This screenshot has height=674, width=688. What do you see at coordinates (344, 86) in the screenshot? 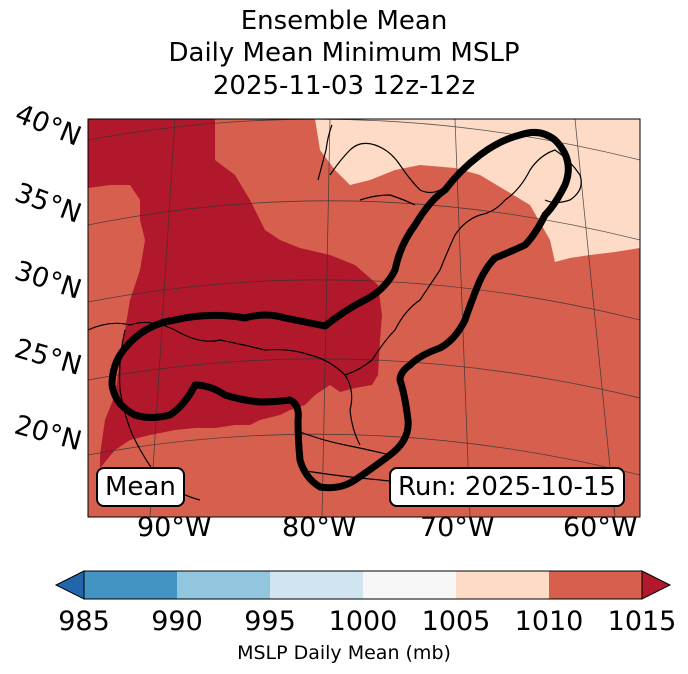
I see `title-line-3: 2025-11-03 12z-12z` at bounding box center [344, 86].